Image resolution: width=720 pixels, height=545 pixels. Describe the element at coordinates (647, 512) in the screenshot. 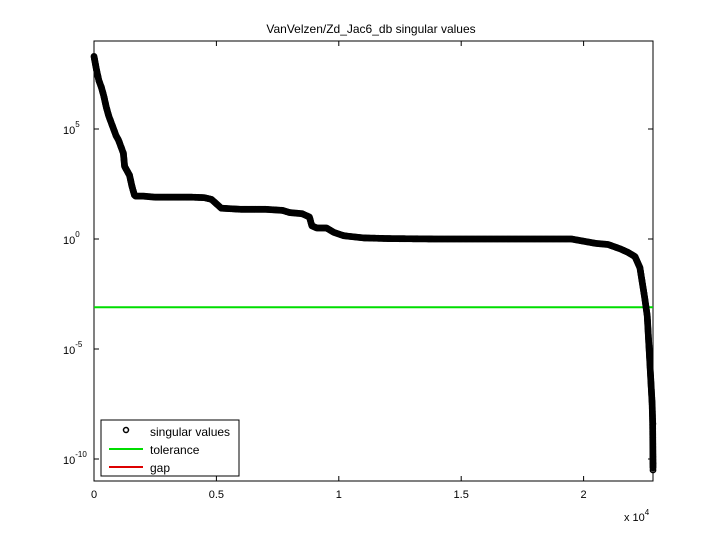

I see `x-scale-exponent: 4` at that location.